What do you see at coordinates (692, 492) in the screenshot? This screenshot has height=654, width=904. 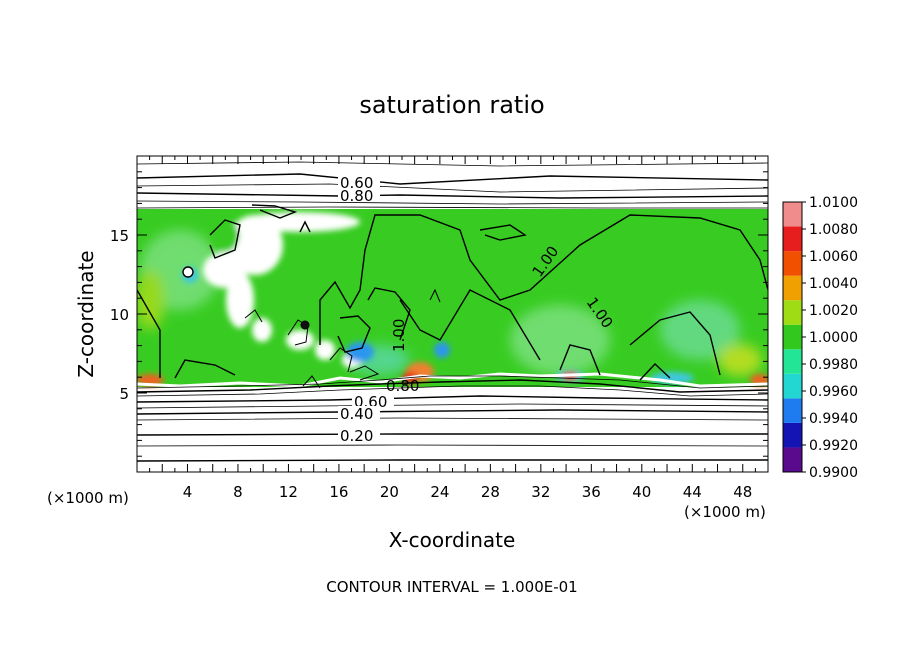 I see `x-tick-label: 44` at bounding box center [692, 492].